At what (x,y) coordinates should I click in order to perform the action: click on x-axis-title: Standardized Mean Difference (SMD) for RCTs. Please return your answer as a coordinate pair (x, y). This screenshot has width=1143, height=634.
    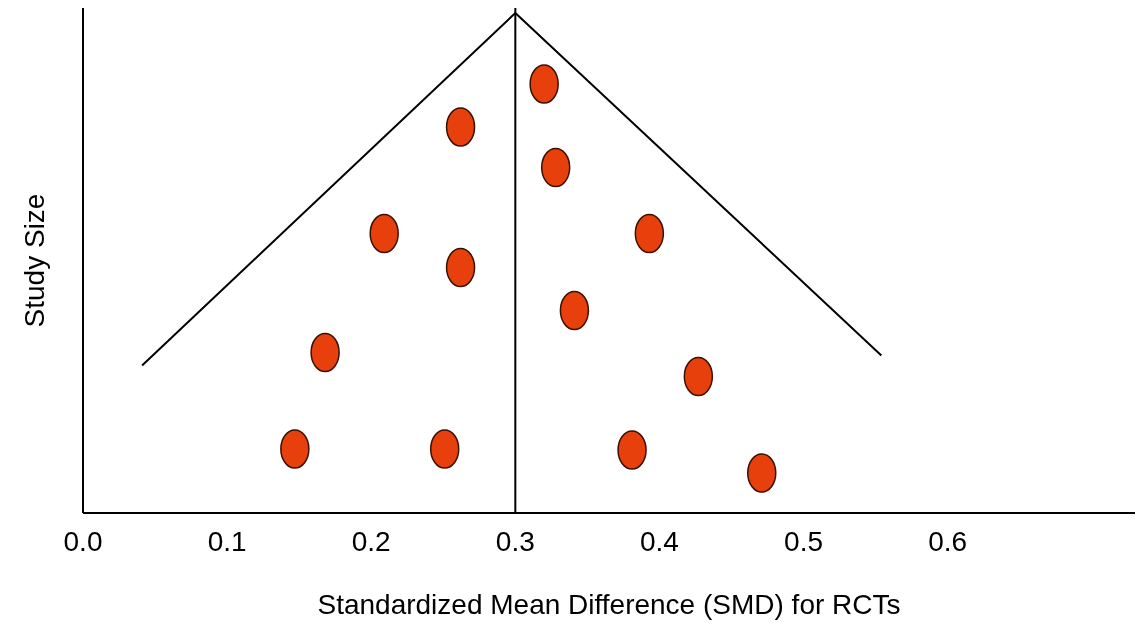
    Looking at the image, I should click on (609, 604).